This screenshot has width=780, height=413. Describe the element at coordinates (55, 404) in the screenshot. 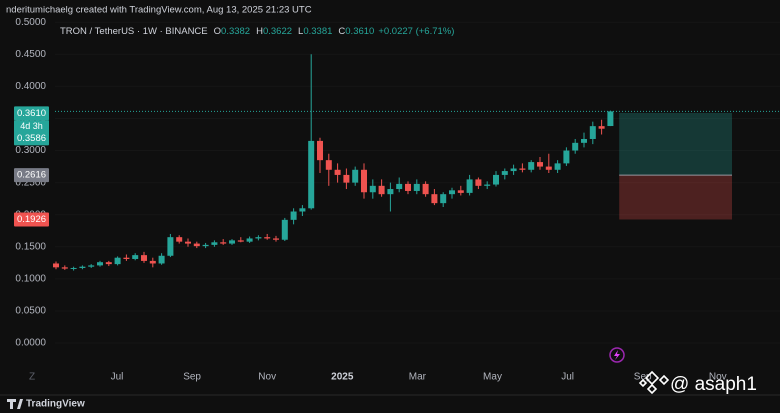

I see `footer-brand: TradingView` at that location.